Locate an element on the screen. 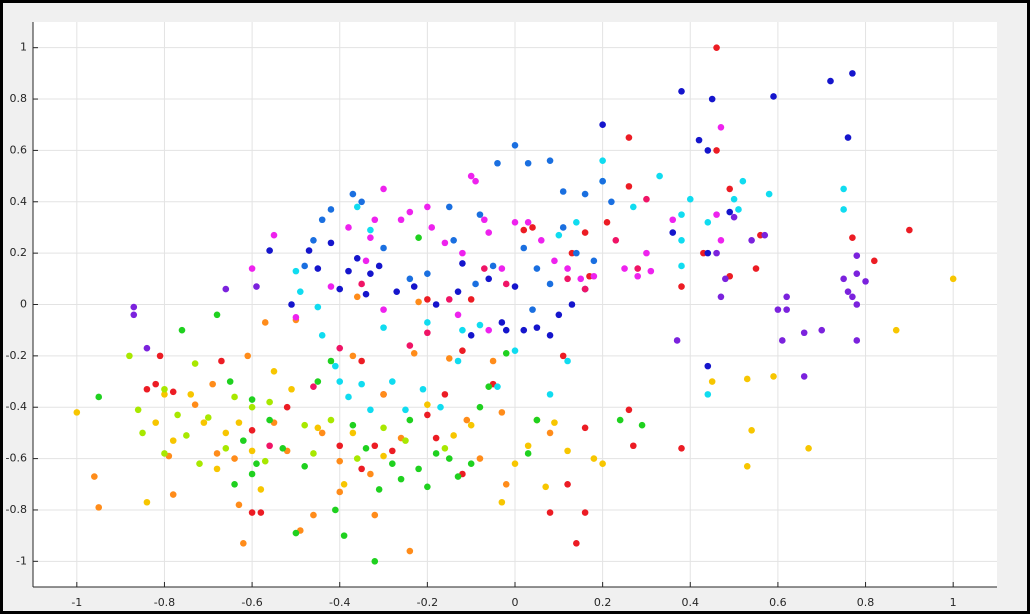 This screenshot has width=1030, height=614. x-tick-label: 1 is located at coordinates (953, 602).